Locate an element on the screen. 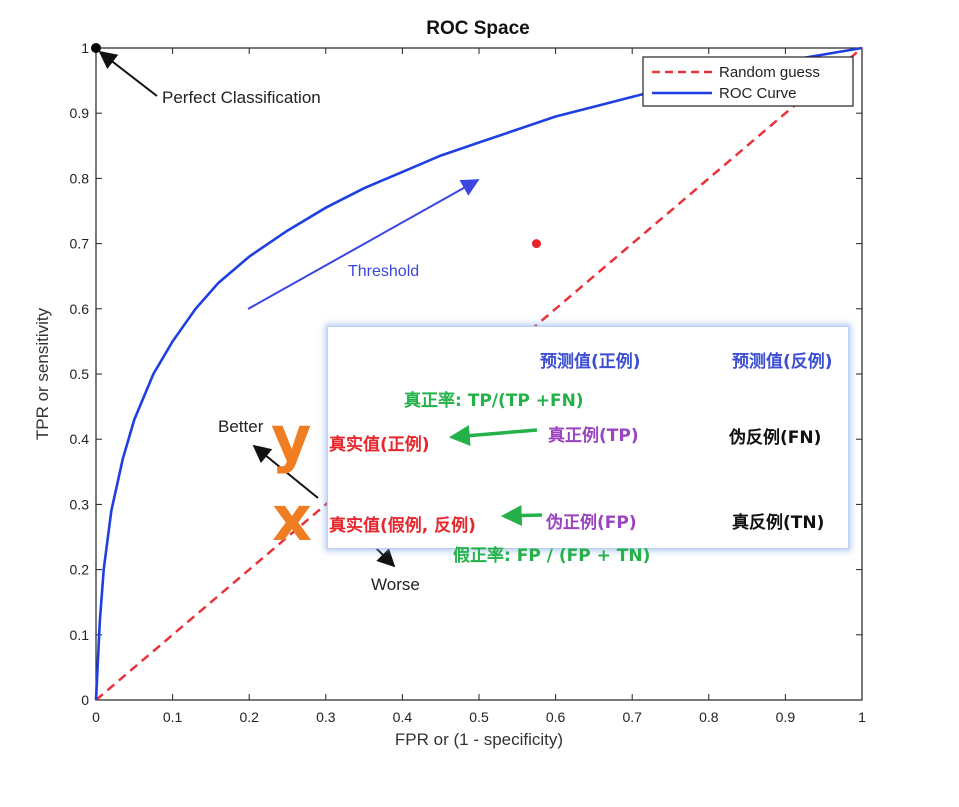  overlay-arrows is located at coordinates (495, 476).